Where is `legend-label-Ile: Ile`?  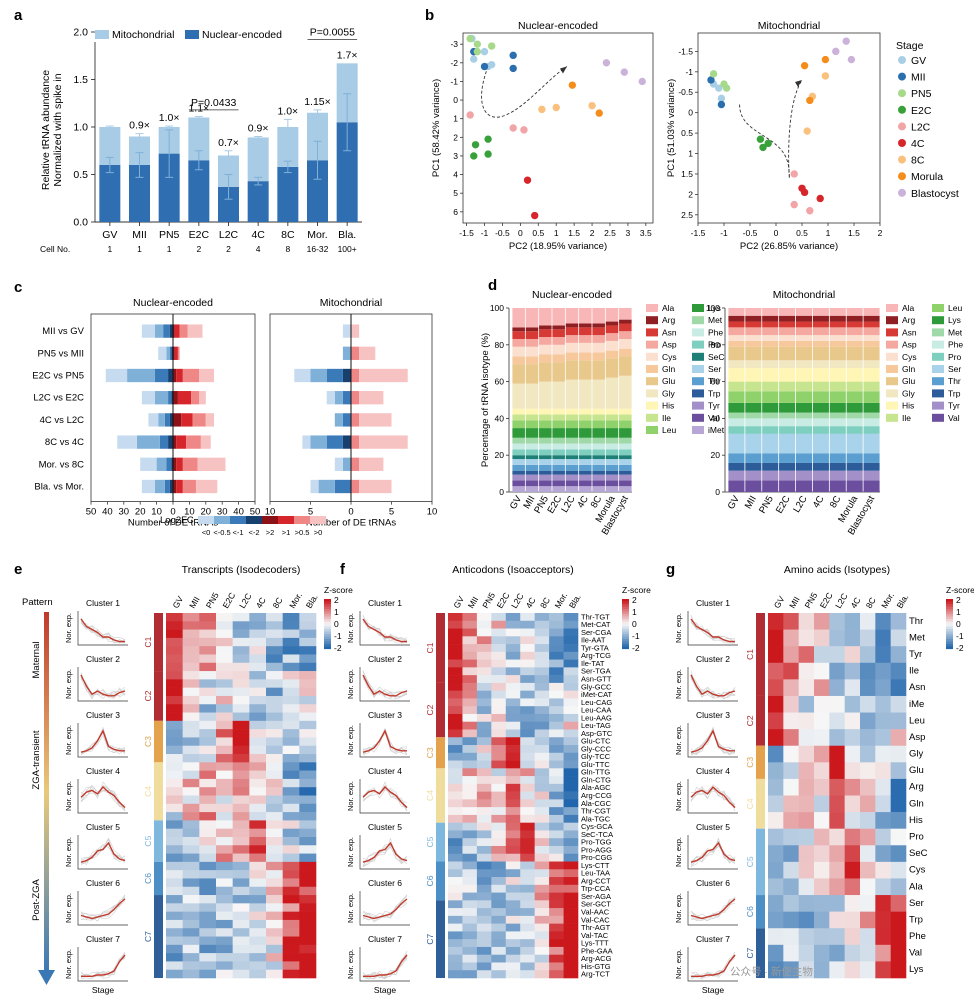
legend-label-Ile: Ile is located at coordinates (906, 418).